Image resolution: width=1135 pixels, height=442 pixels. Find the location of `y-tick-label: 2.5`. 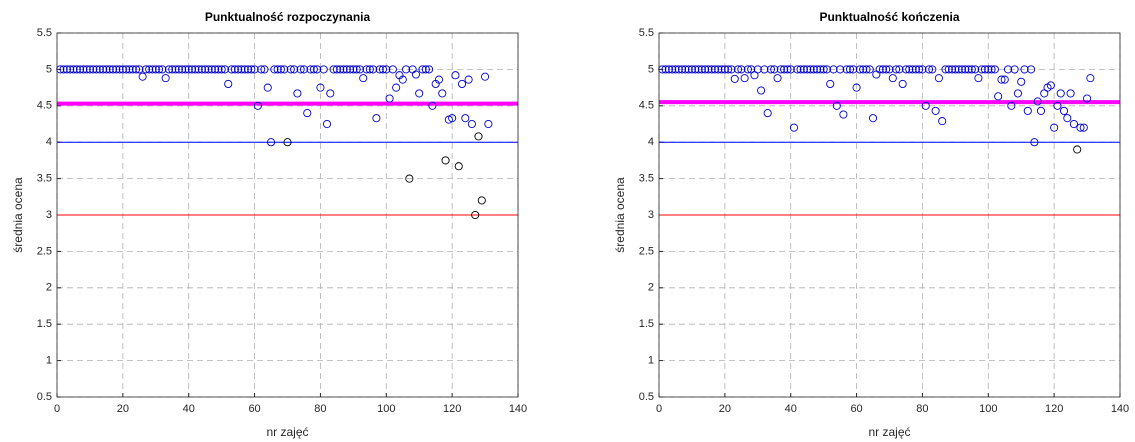

y-tick-label: 2.5 is located at coordinates (646, 251).